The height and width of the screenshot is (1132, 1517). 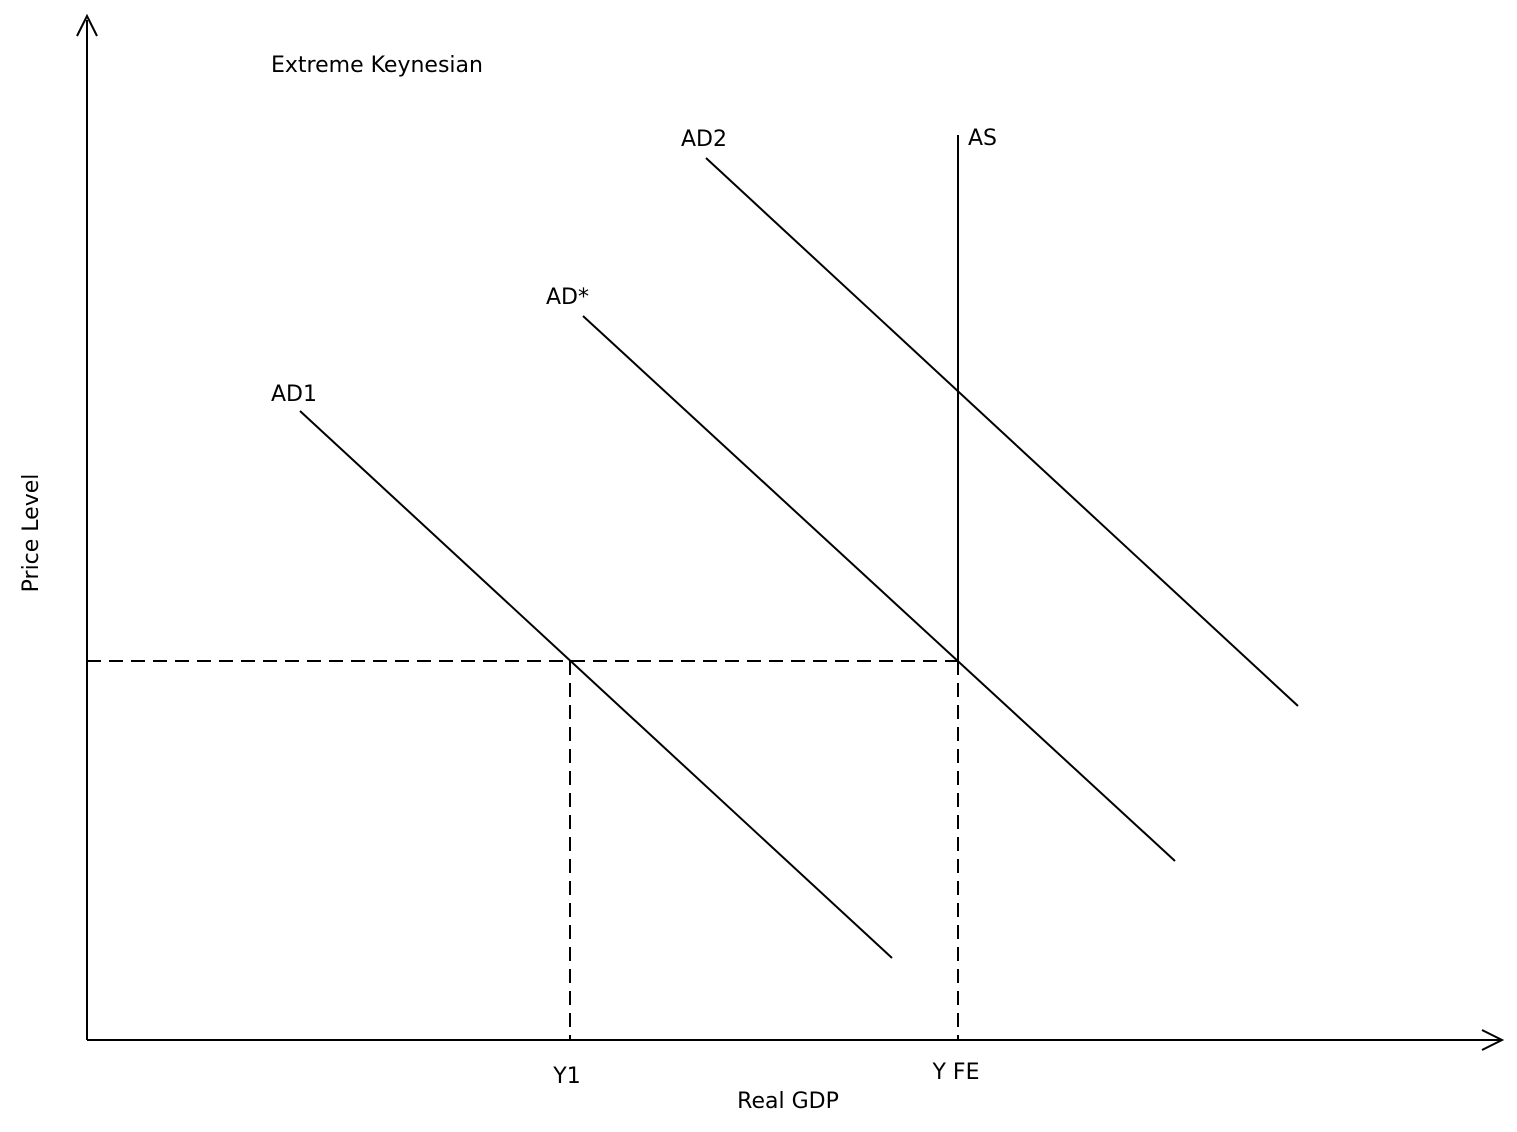 I want to click on x-axis-label: Real GDP, so click(x=788, y=1101).